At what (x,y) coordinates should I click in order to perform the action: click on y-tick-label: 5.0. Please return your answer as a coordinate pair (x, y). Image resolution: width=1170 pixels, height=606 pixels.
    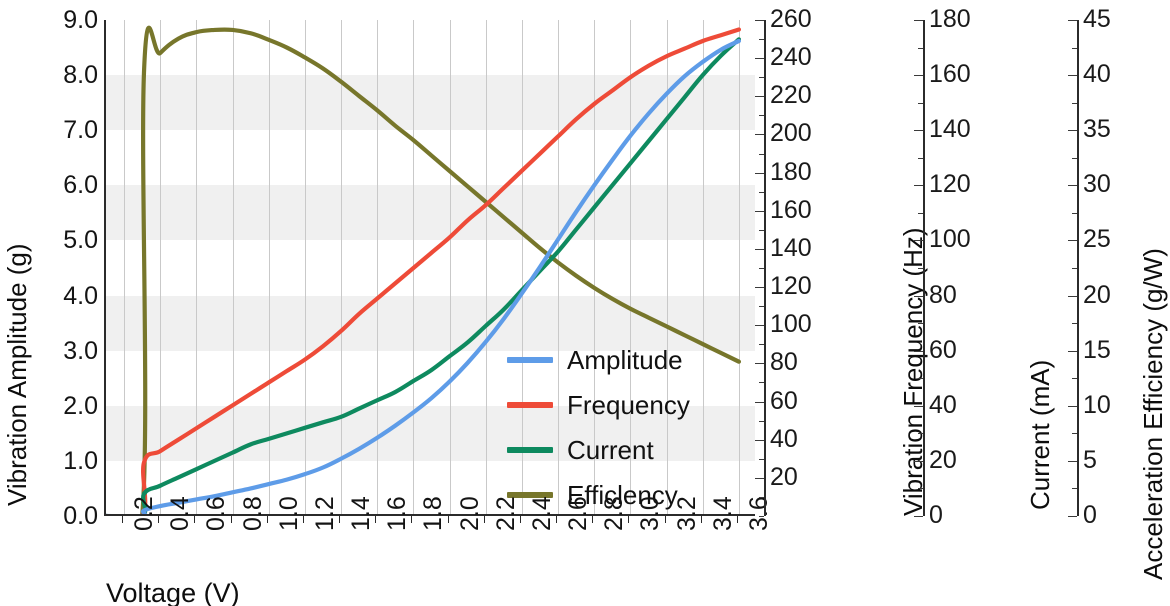
    Looking at the image, I should click on (80, 240).